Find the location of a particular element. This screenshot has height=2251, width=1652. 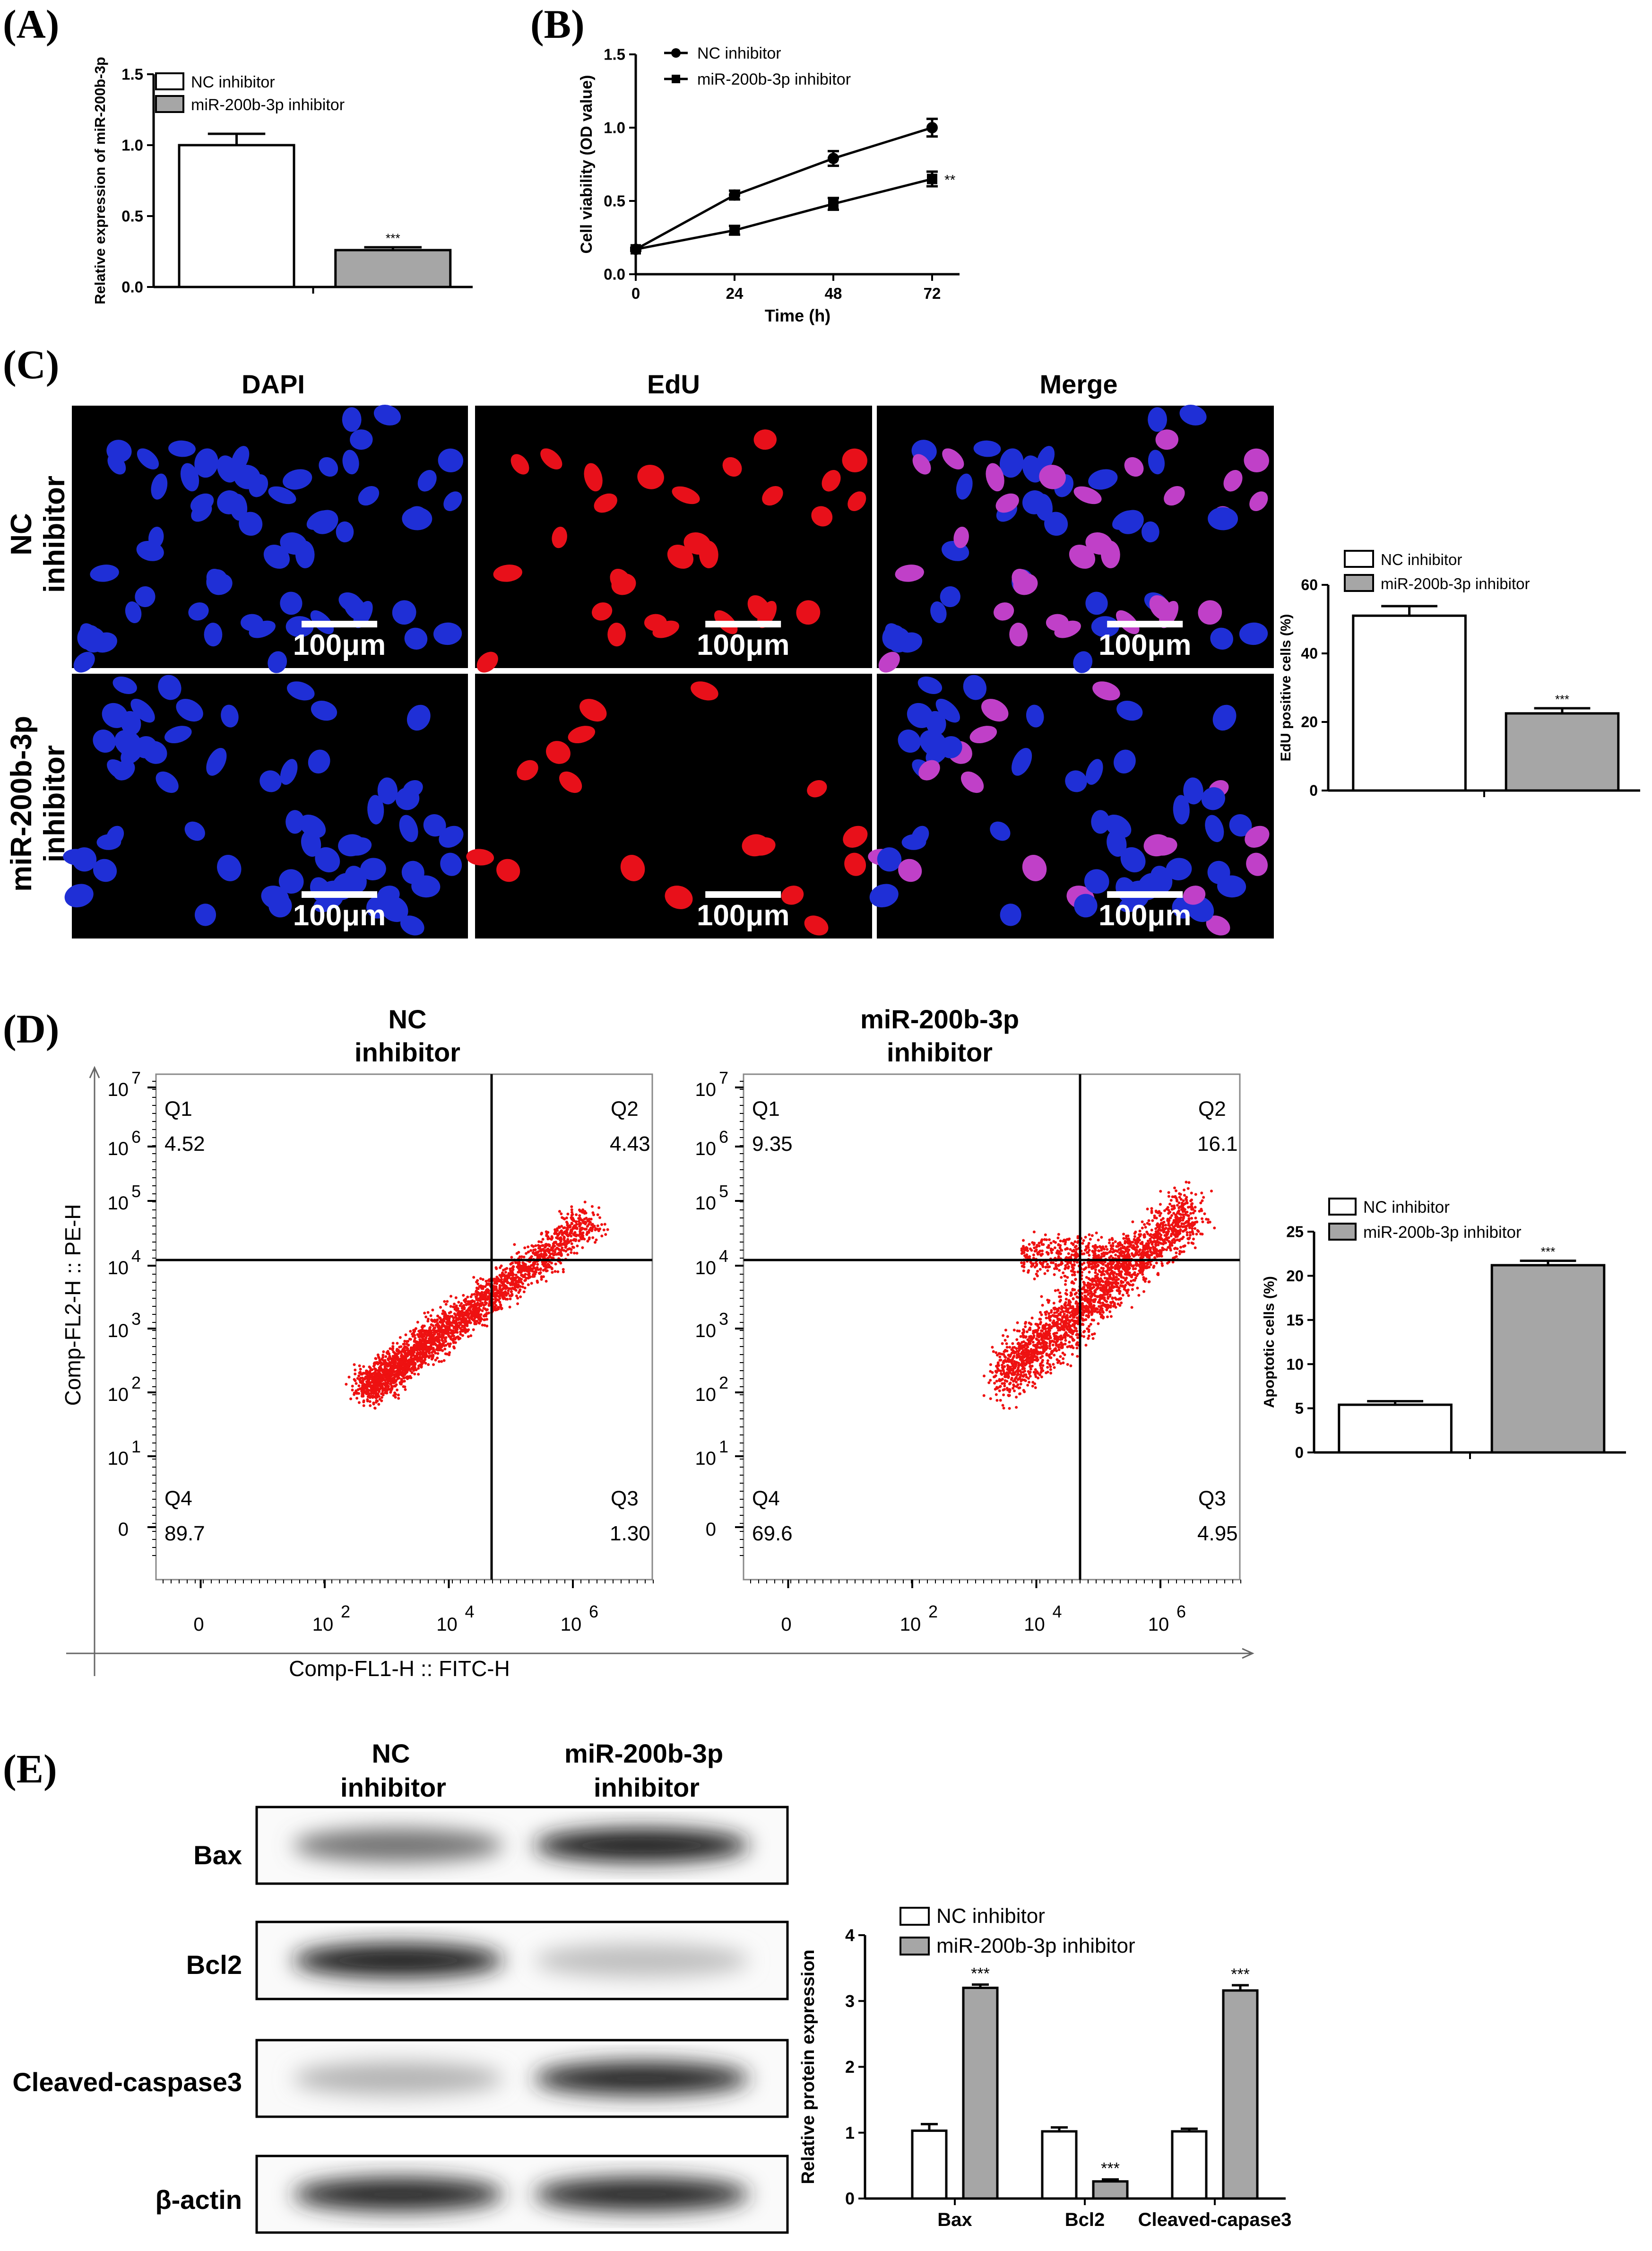

micro-image-r1-c1: 100μm is located at coordinates (270, 539).